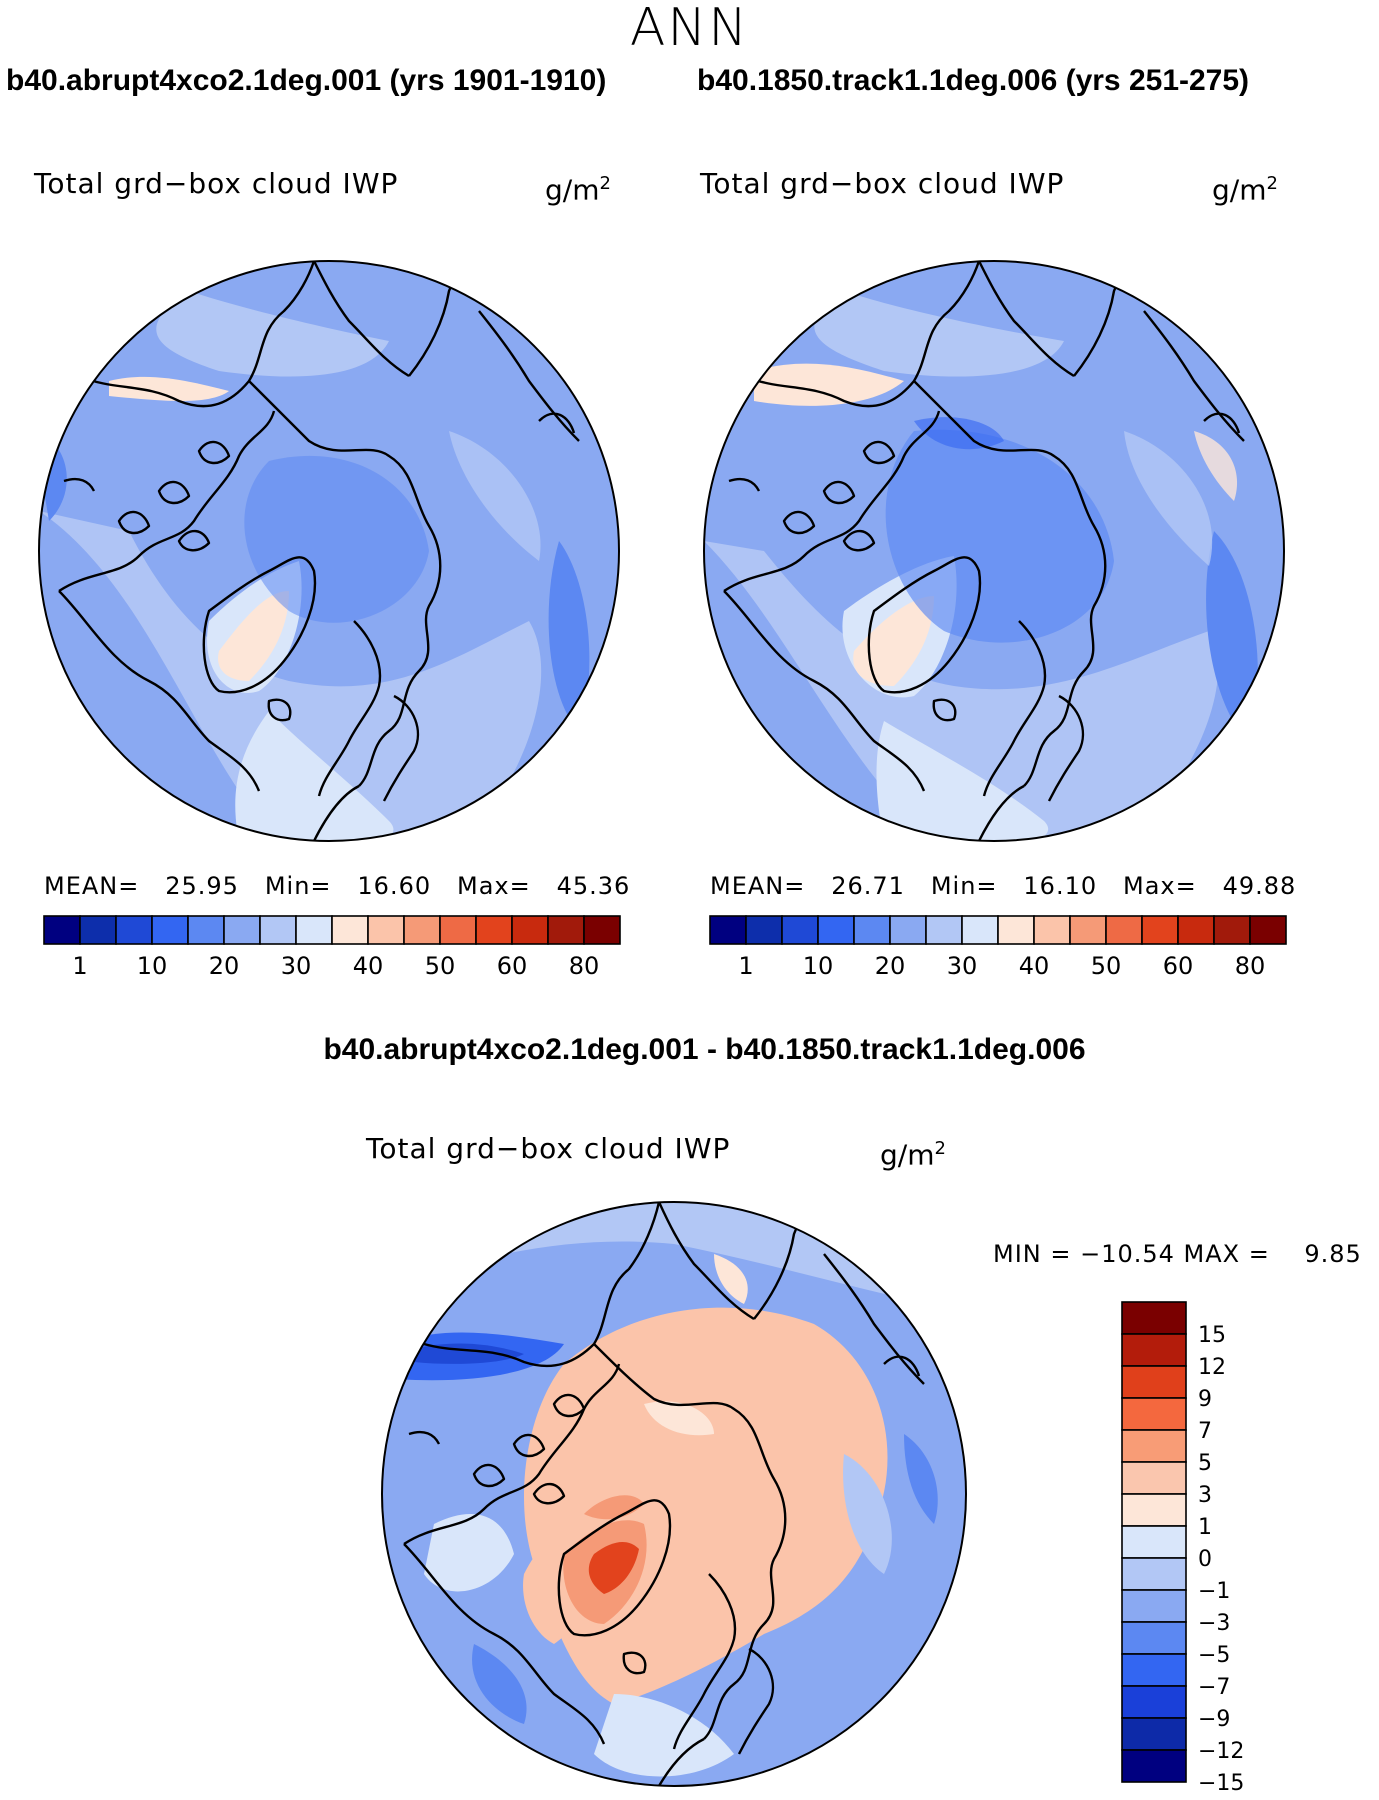 The width and height of the screenshot is (1379, 1800). I want to click on control-field-arctic-dark, so click(959, 433).